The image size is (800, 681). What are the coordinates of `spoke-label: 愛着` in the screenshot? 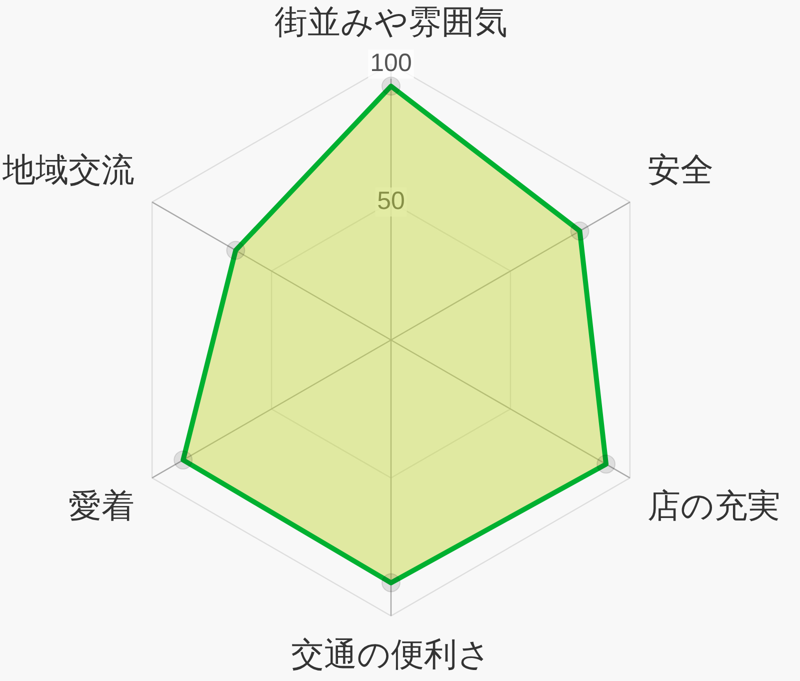 It's located at (101, 505).